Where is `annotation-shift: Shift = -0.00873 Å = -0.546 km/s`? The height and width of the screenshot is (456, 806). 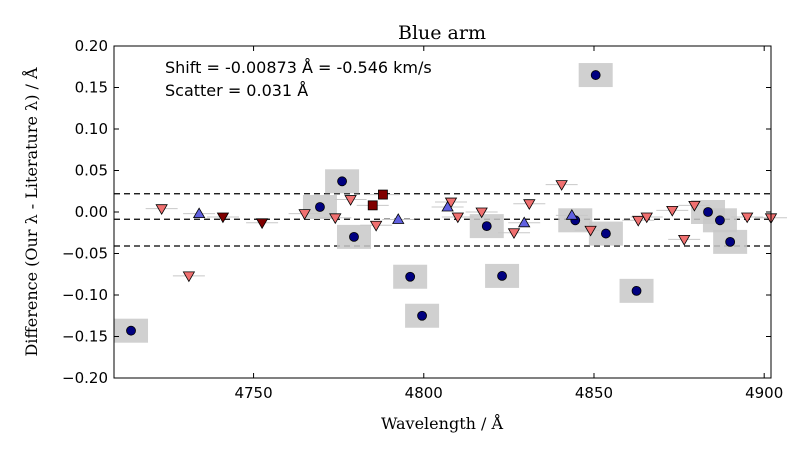 annotation-shift: Shift = -0.00873 Å = -0.546 km/s is located at coordinates (298, 67).